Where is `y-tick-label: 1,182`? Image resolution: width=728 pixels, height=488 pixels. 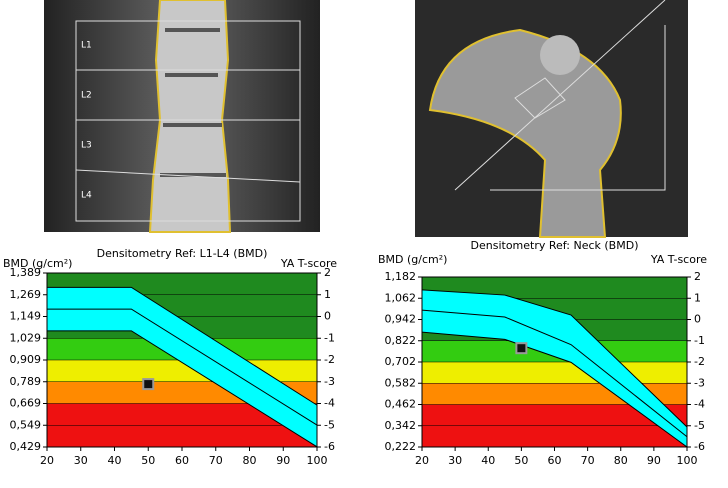 y-tick-label: 1,182 is located at coordinates (401, 276).